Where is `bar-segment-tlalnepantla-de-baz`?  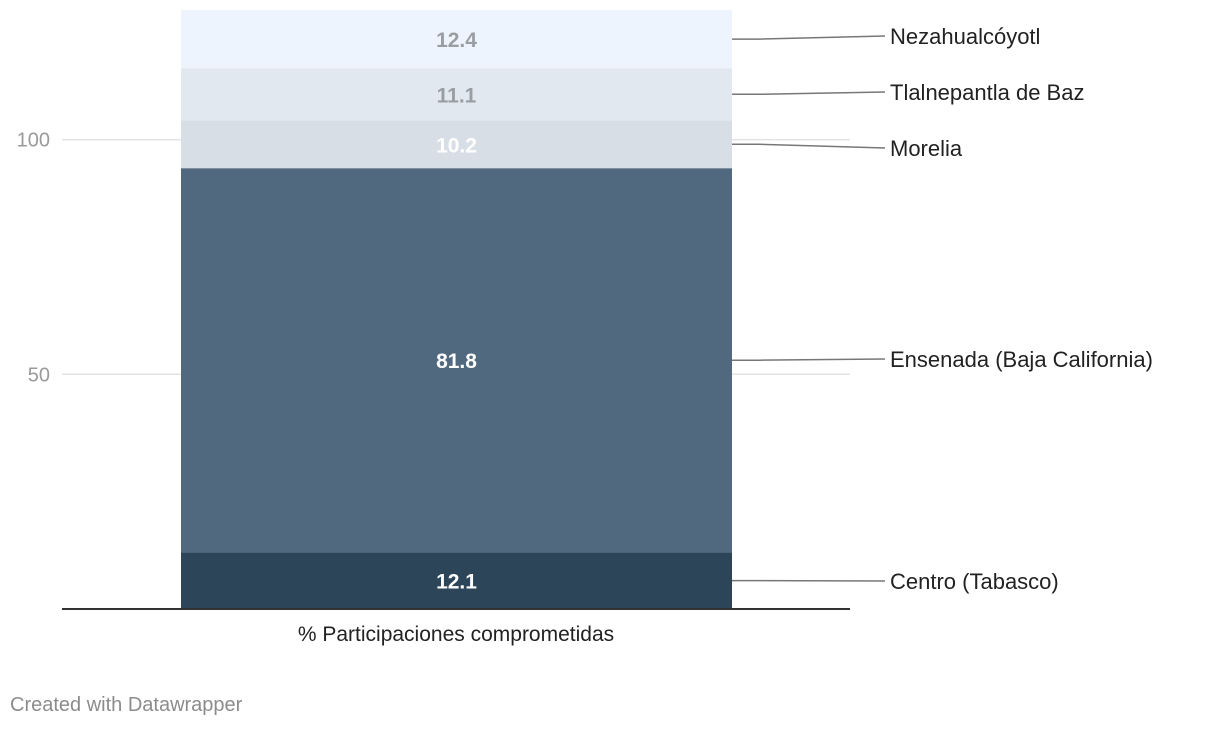 bar-segment-tlalnepantla-de-baz is located at coordinates (456, 94).